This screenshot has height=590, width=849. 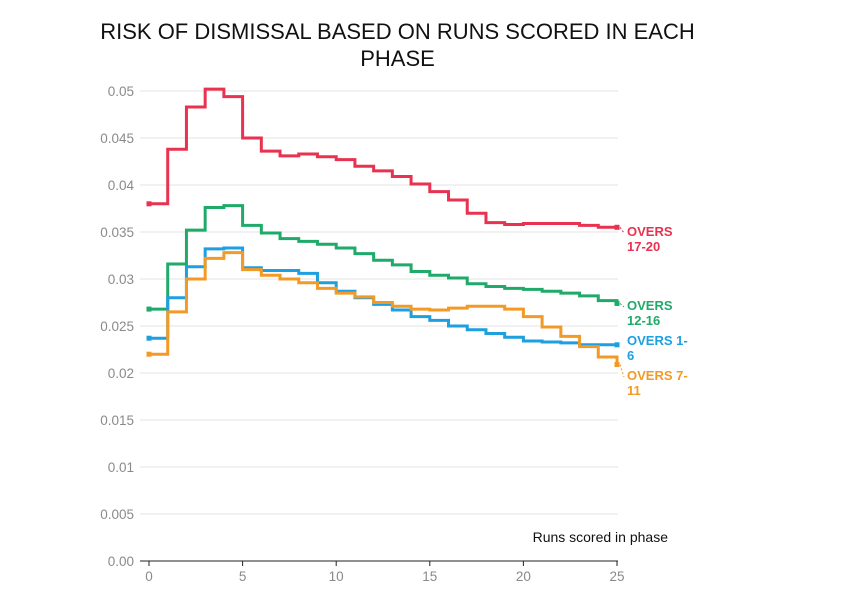 I want to click on y-tick-label: 0.03, so click(x=121, y=279).